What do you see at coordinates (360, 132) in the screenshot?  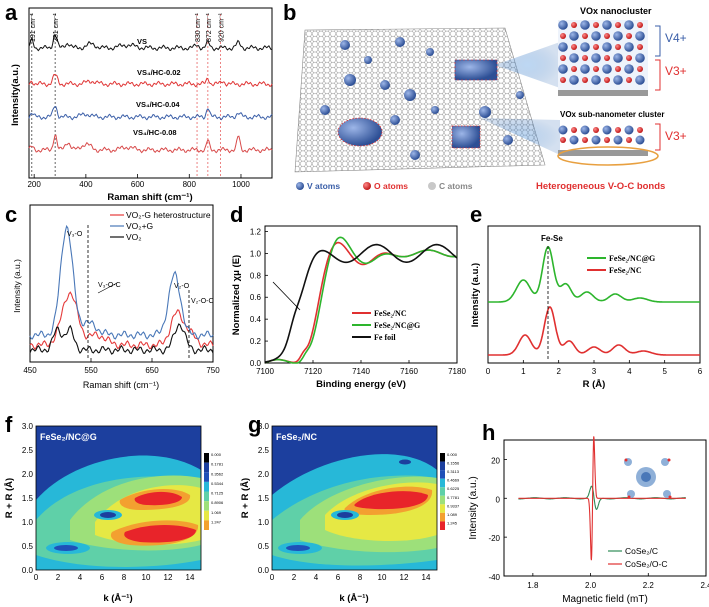 I see `large-cluster` at bounding box center [360, 132].